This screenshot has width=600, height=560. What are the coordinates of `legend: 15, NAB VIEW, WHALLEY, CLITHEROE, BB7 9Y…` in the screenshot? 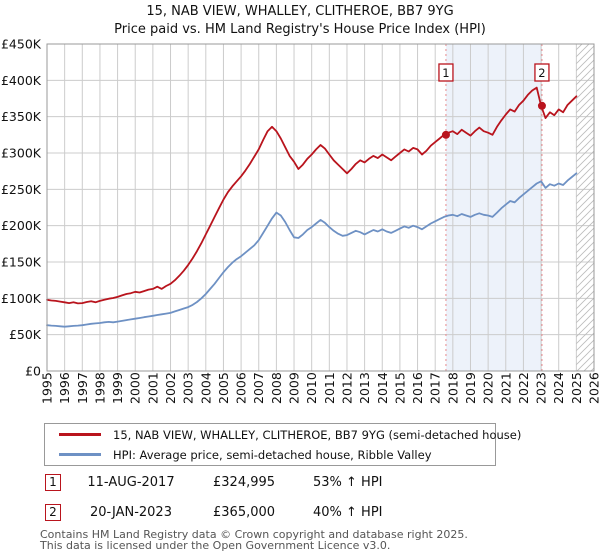 It's located at (282, 444).